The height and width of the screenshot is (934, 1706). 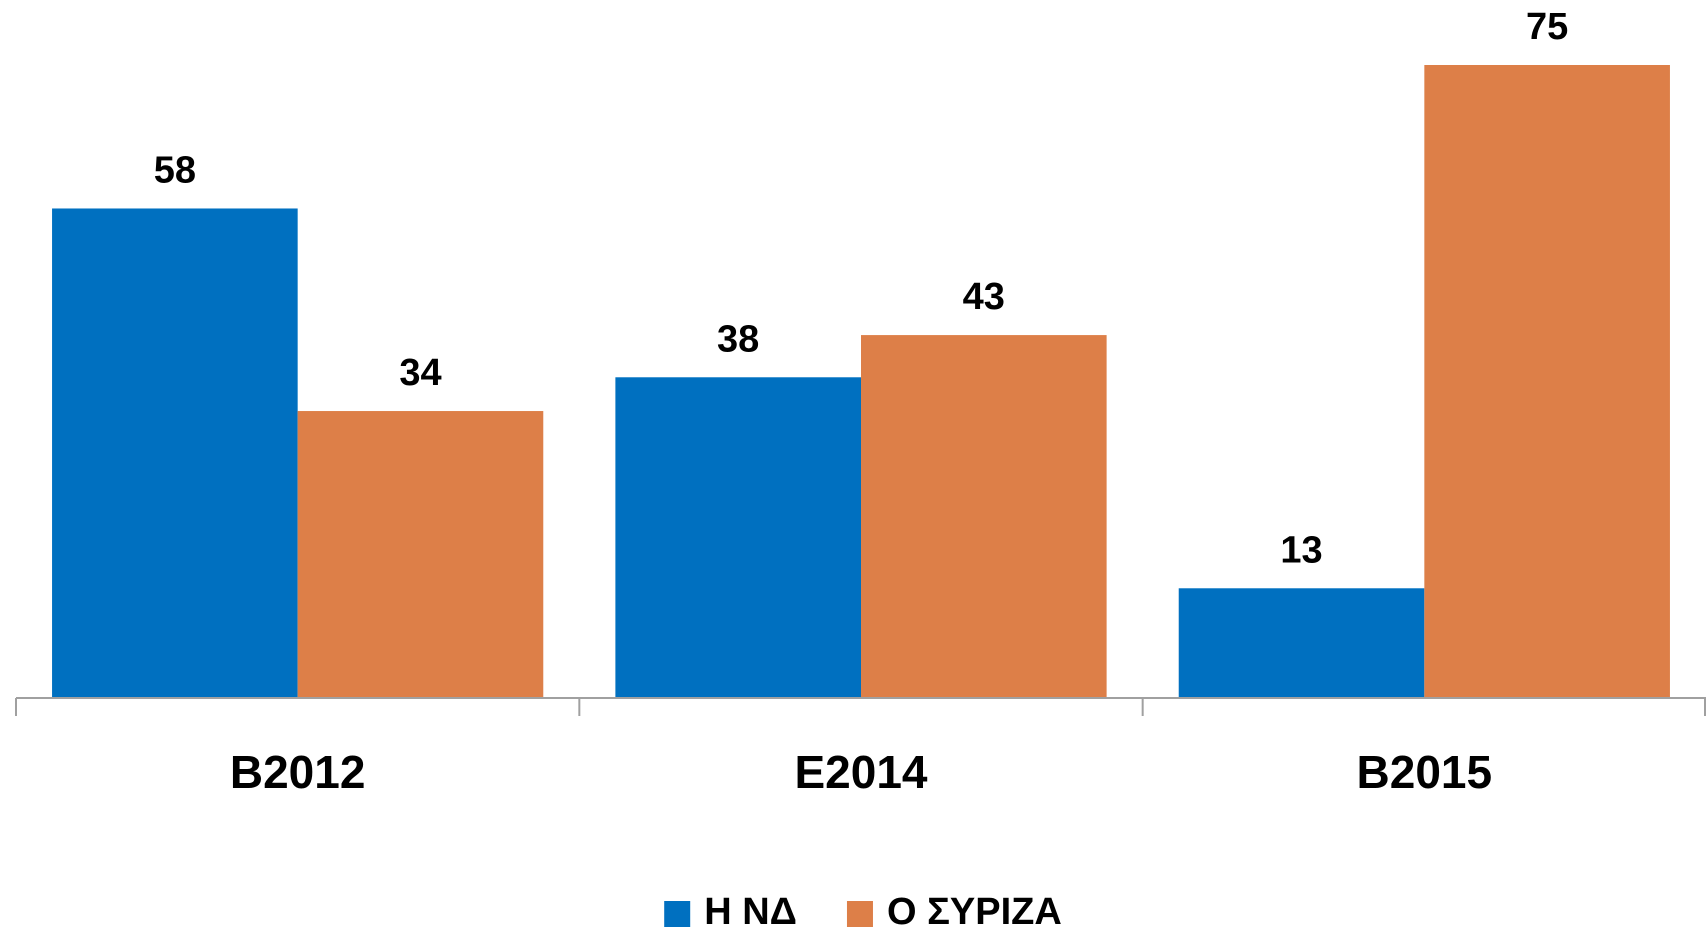 What do you see at coordinates (984, 297) in the screenshot?
I see `data-label: 43` at bounding box center [984, 297].